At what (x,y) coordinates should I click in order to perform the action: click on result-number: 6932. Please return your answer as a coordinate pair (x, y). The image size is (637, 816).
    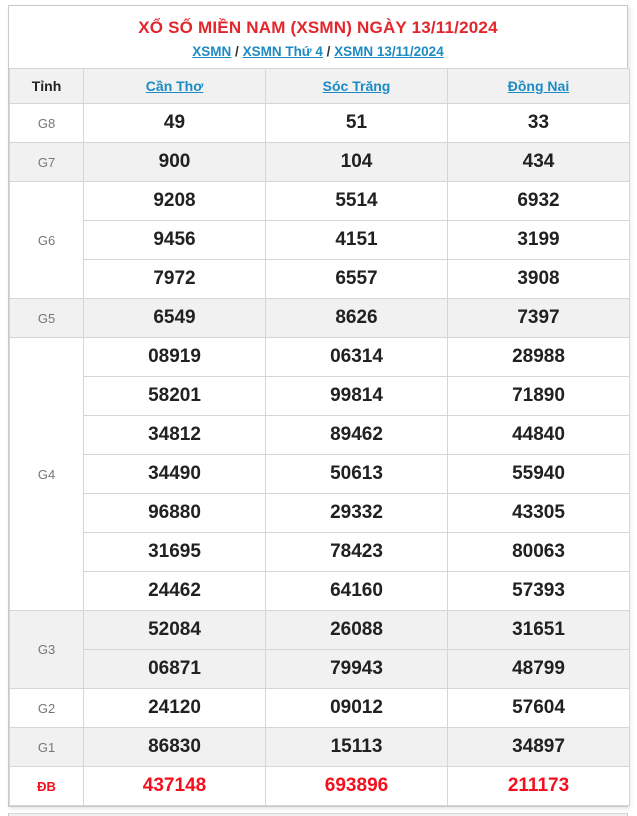
    Looking at the image, I should click on (538, 201).